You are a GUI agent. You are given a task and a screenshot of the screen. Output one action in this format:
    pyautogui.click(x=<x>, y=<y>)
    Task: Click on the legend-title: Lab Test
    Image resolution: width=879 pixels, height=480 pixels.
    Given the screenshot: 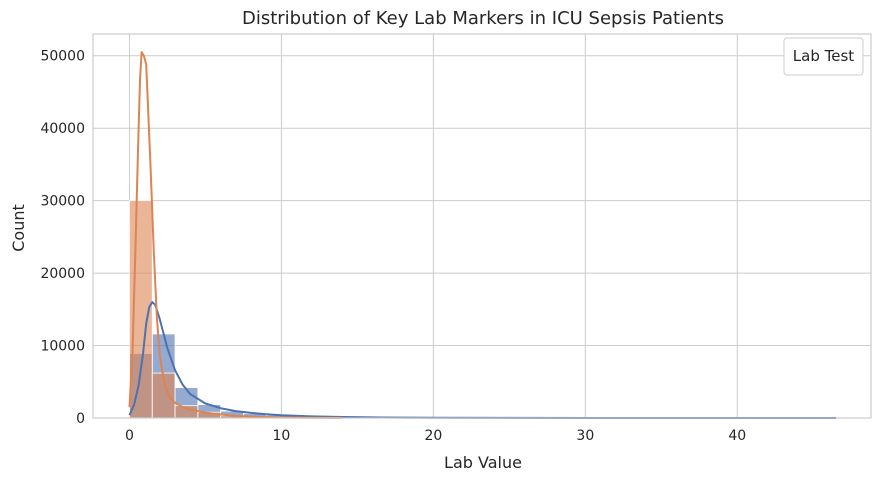 What is the action you would take?
    pyautogui.click(x=823, y=56)
    